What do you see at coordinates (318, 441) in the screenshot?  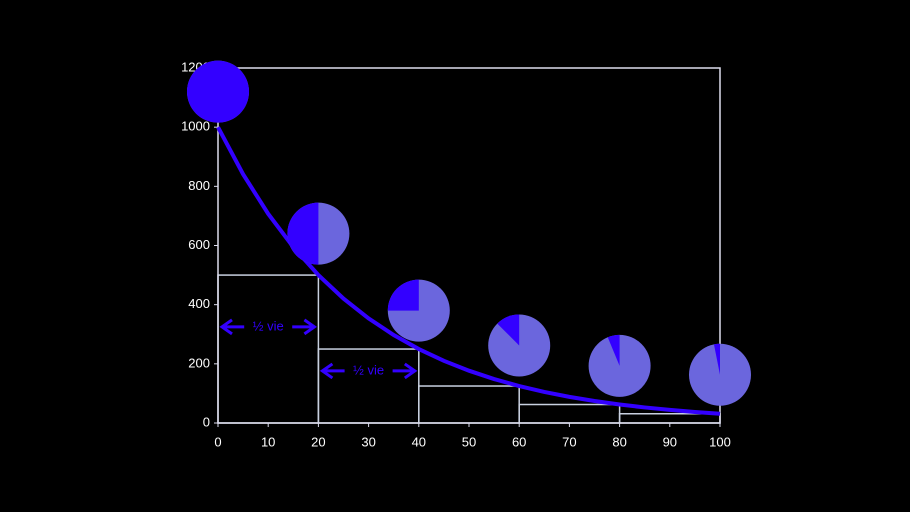 I see `x-tick-label: 20` at bounding box center [318, 441].